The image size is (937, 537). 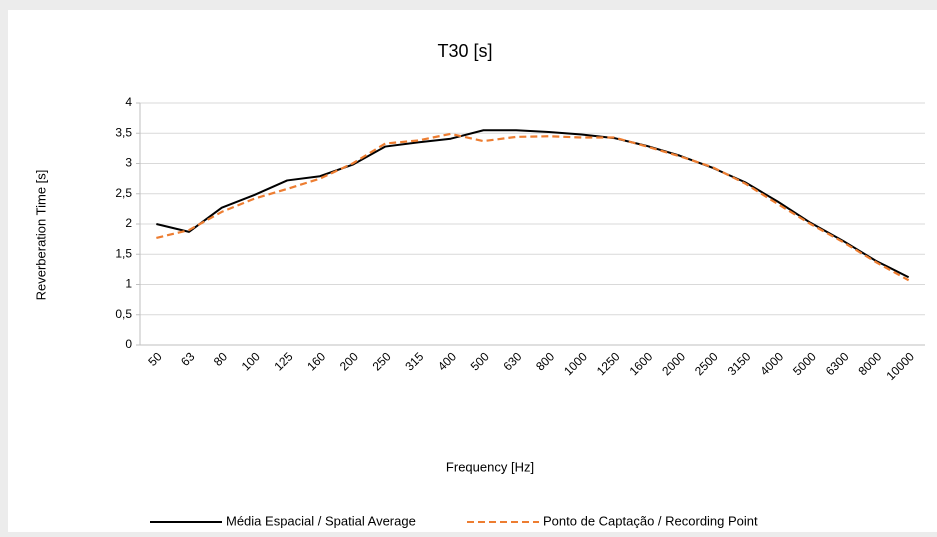 I want to click on legend-label: Ponto de Captação / Recording Point, so click(x=650, y=520).